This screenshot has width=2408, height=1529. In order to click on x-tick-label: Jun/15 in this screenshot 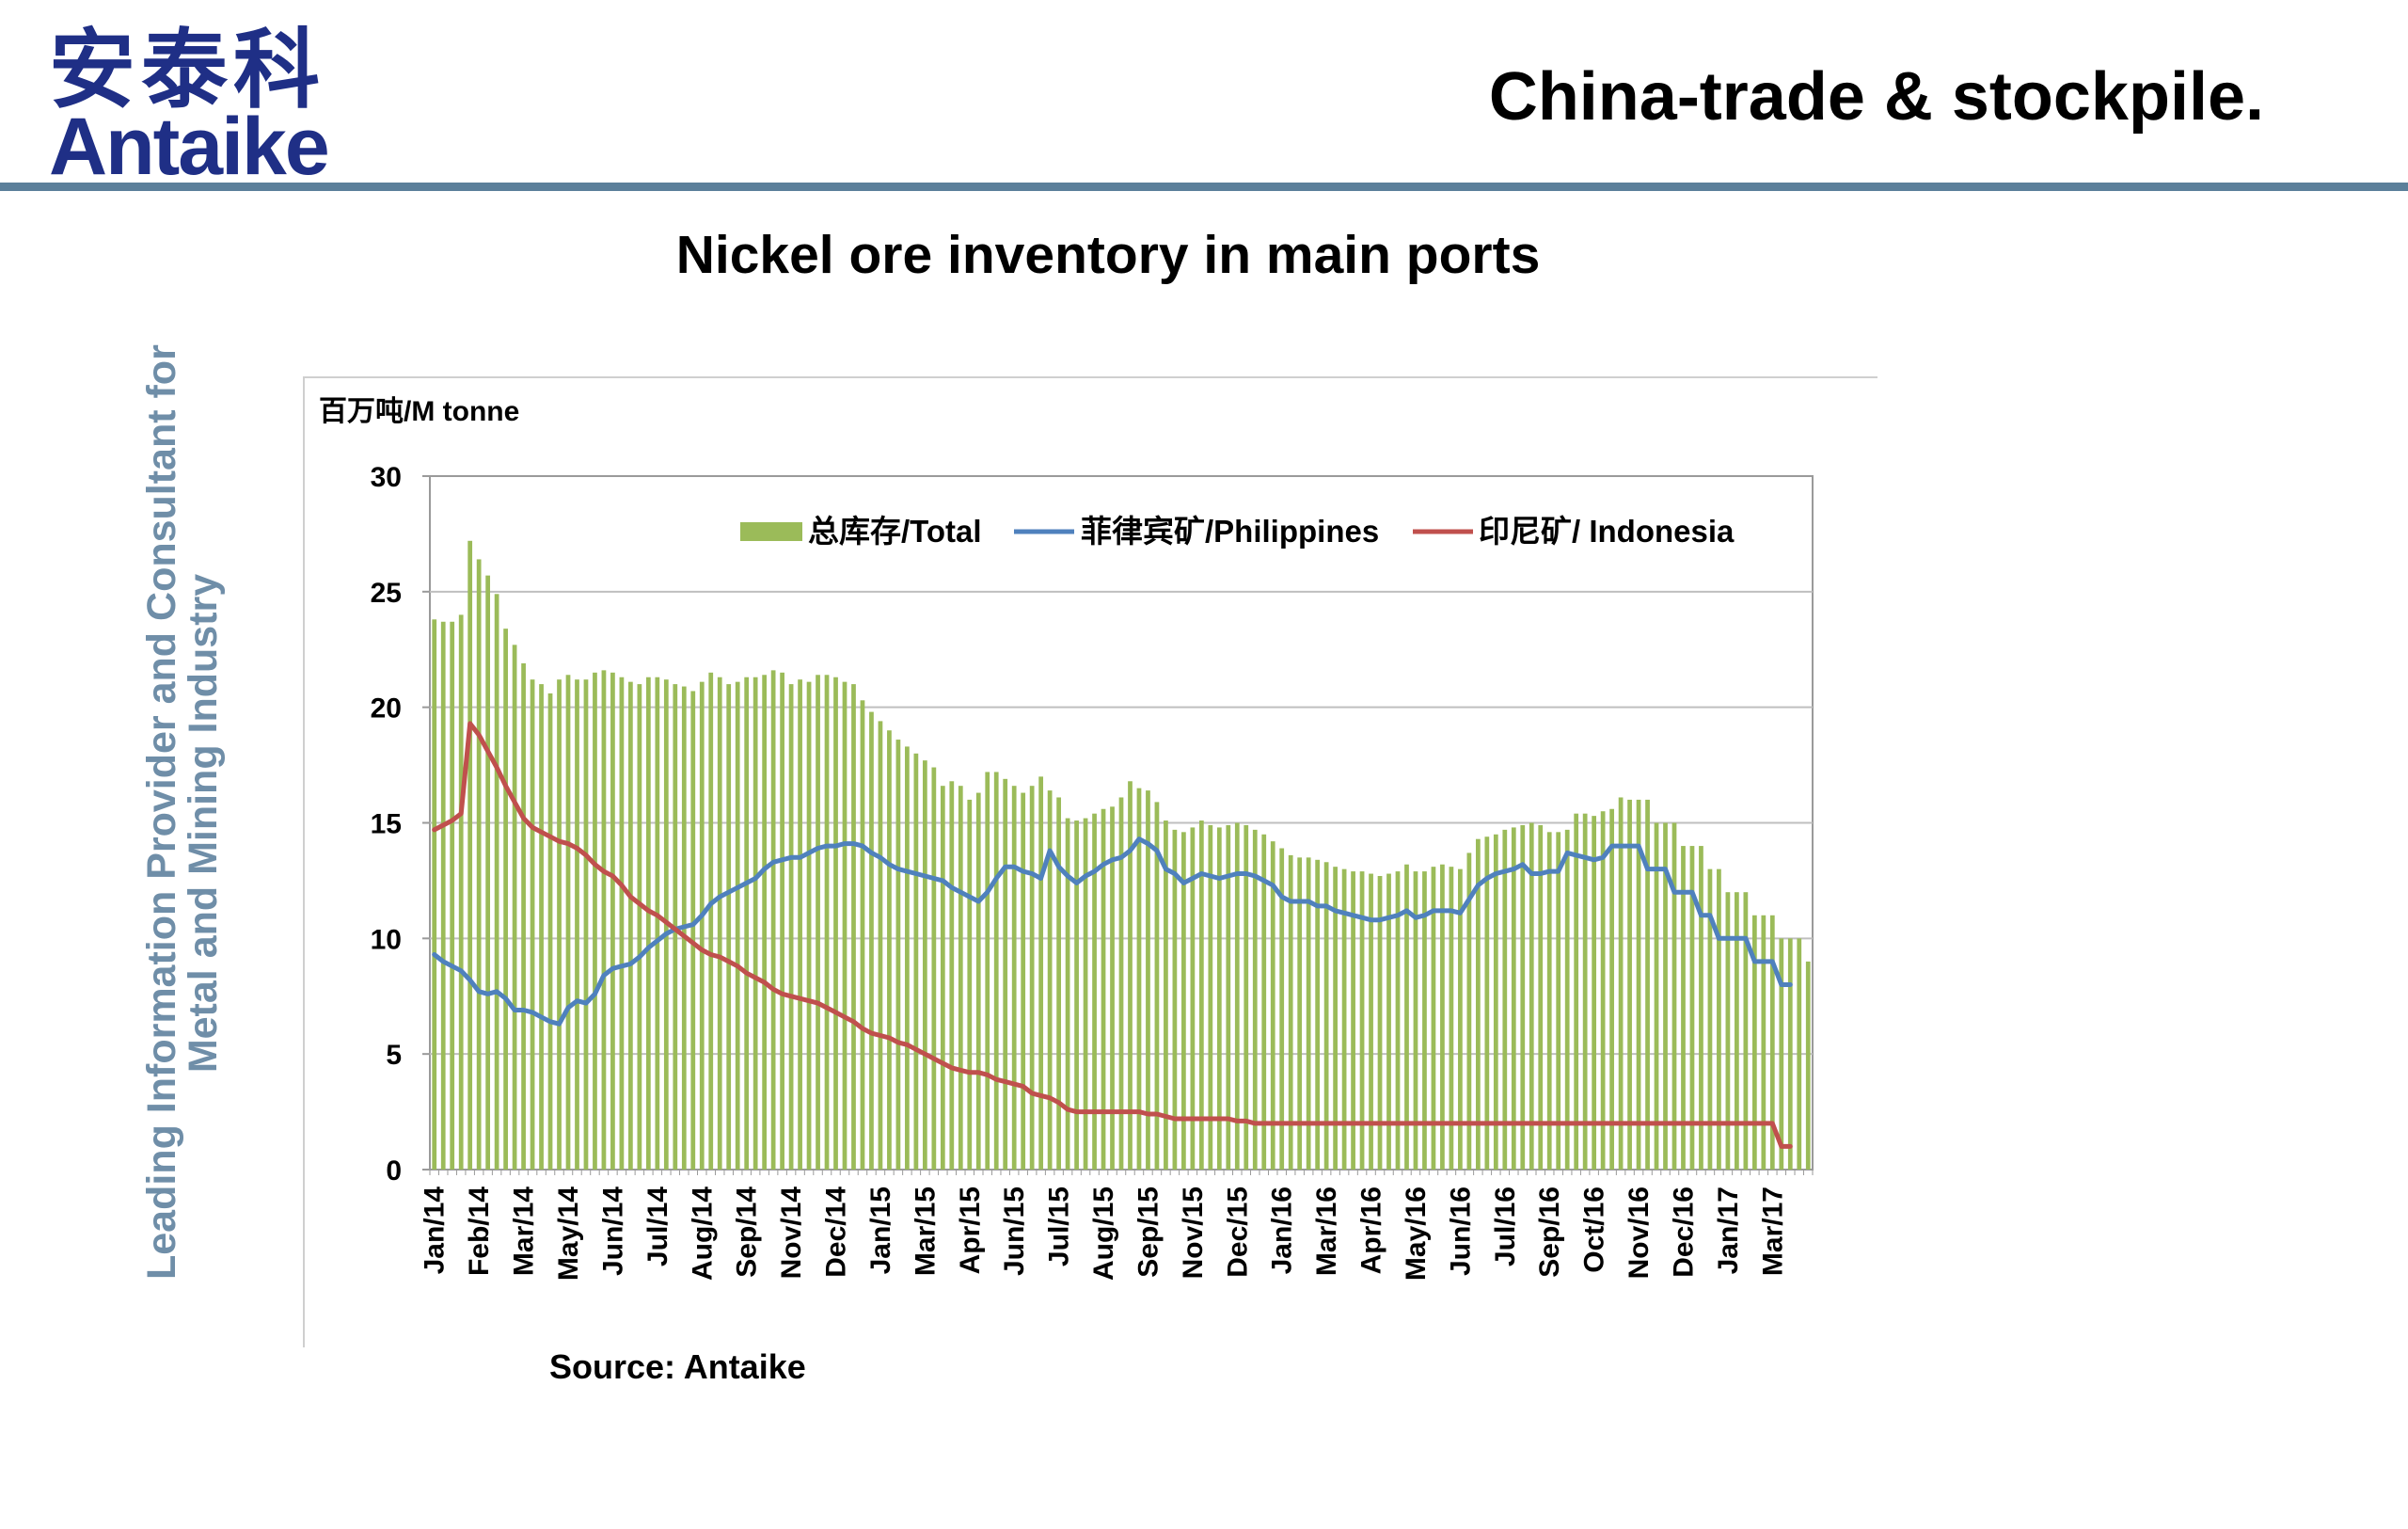, I will do `click(1015, 1232)`.